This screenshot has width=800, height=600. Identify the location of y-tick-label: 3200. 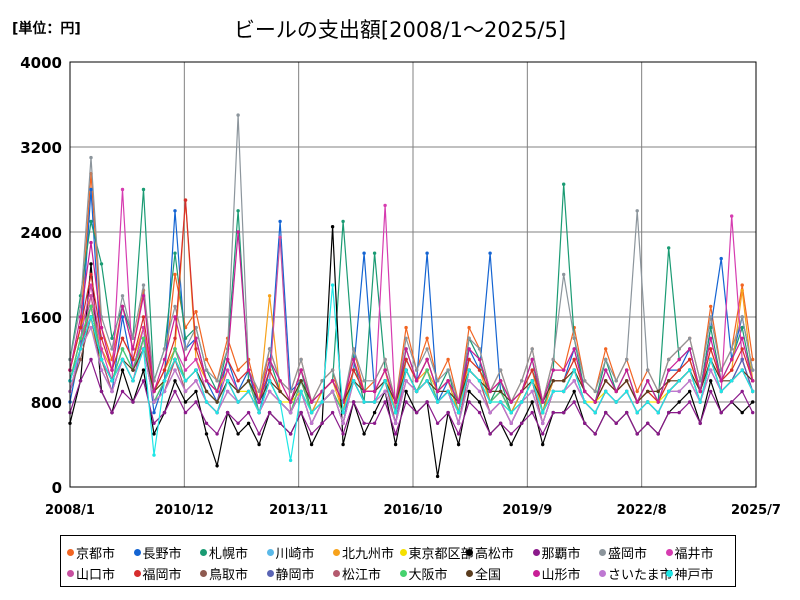
(41, 148).